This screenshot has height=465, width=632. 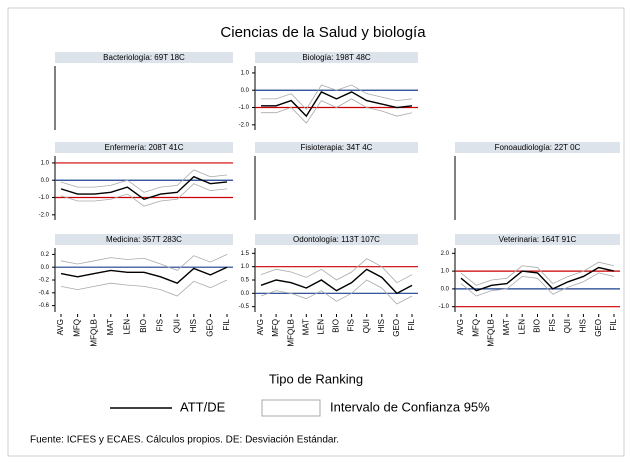 I want to click on panel-title: Biología: 198T 48C, so click(x=336, y=57).